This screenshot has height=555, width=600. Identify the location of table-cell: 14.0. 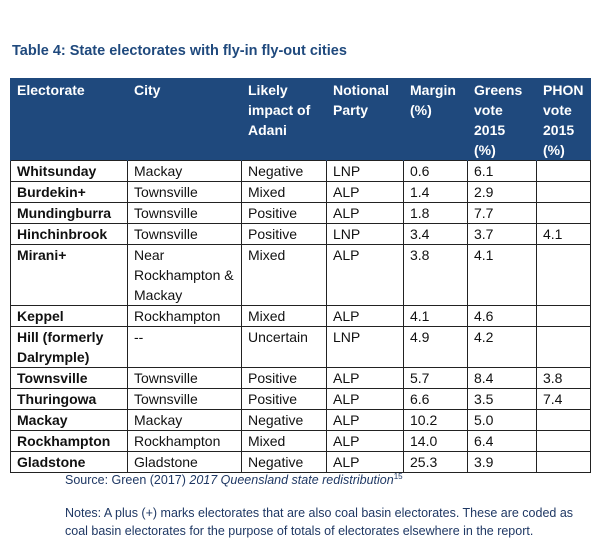
(435, 441).